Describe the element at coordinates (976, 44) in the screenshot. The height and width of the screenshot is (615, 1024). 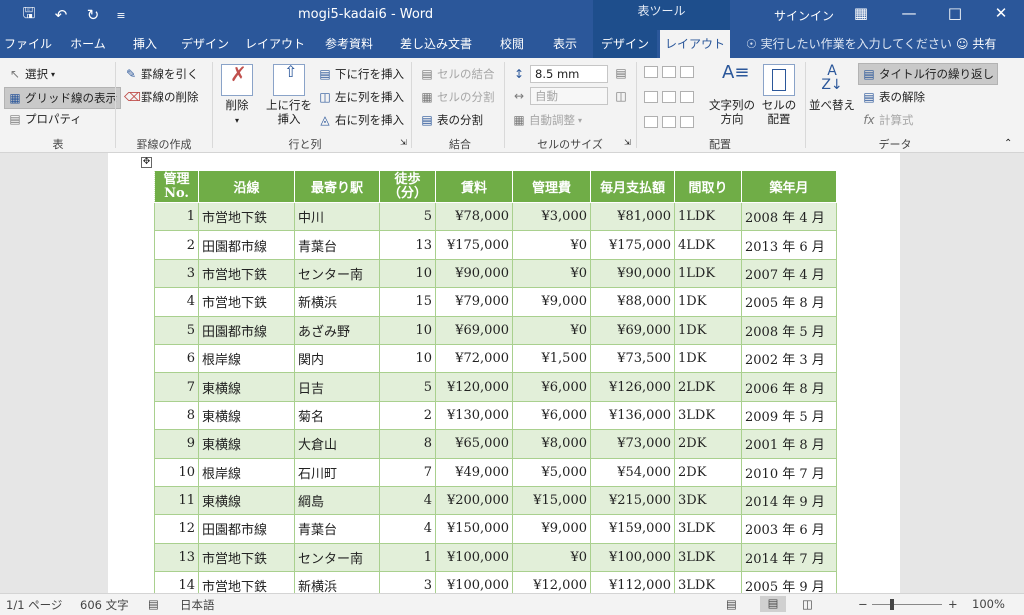
I see `share-button: ☺ 共有` at that location.